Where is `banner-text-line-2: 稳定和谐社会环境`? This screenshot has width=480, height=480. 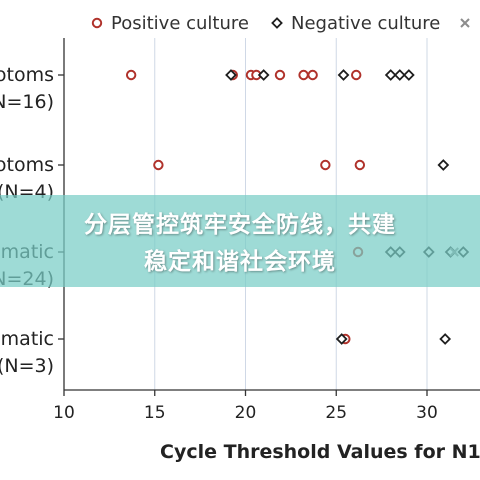
banner-text-line-2: 稳定和谐社会环境 is located at coordinates (240, 262).